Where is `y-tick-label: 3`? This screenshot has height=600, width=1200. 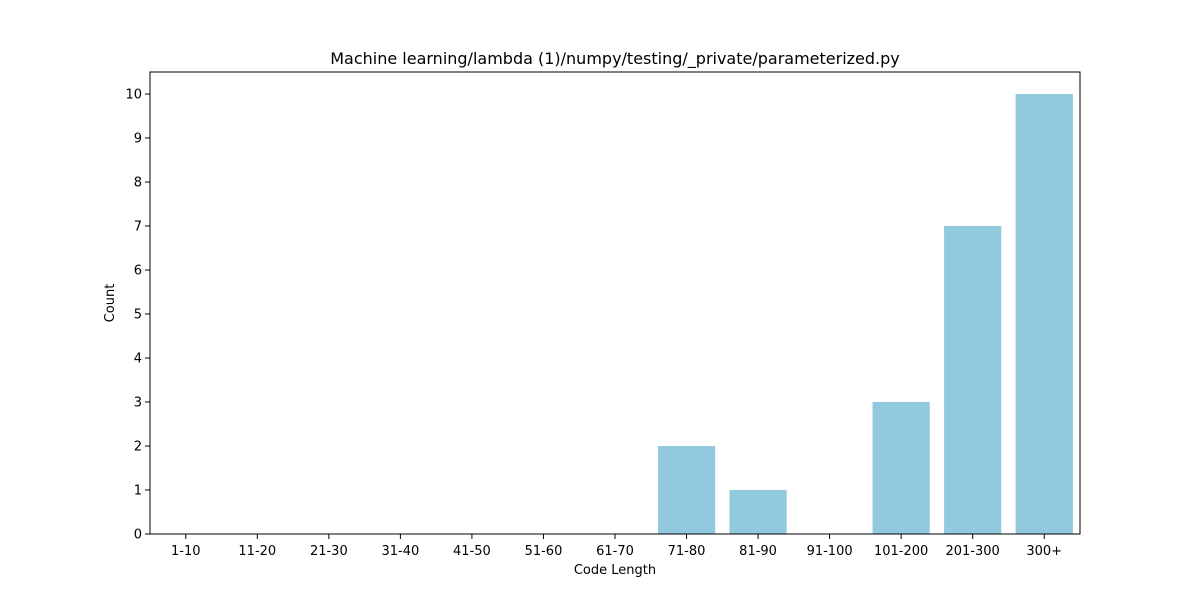
y-tick-label: 3 is located at coordinates (138, 403).